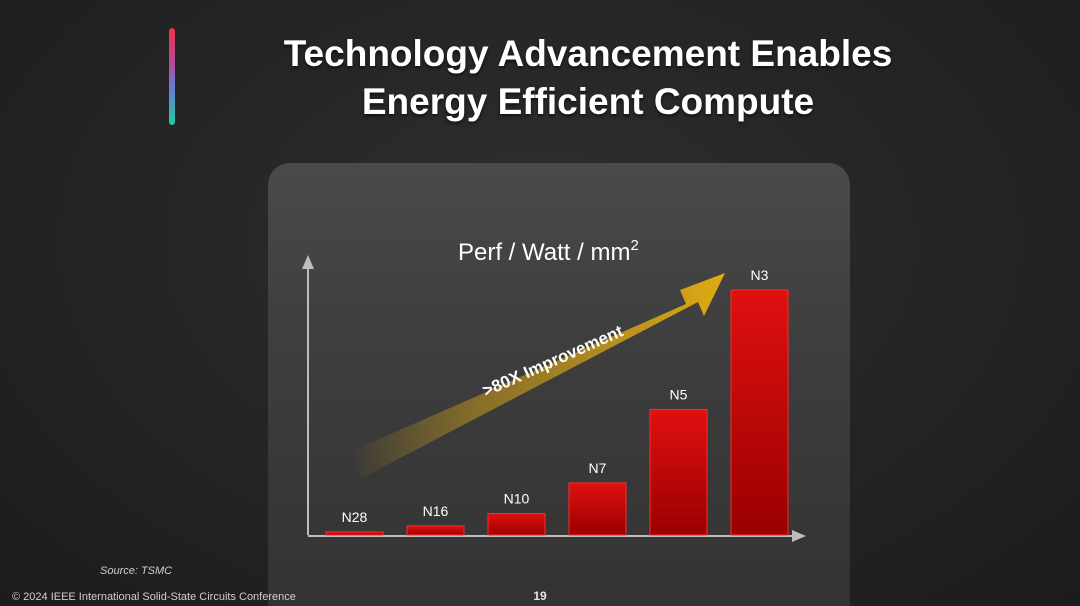 The image size is (1080, 606). What do you see at coordinates (435, 530) in the screenshot?
I see `bar-n16` at bounding box center [435, 530].